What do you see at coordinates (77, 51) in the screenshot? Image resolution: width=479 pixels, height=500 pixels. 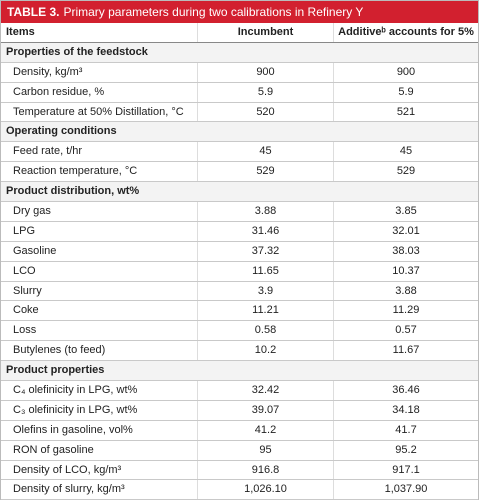 I see `section-heading: Properties of the feedstock` at bounding box center [77, 51].